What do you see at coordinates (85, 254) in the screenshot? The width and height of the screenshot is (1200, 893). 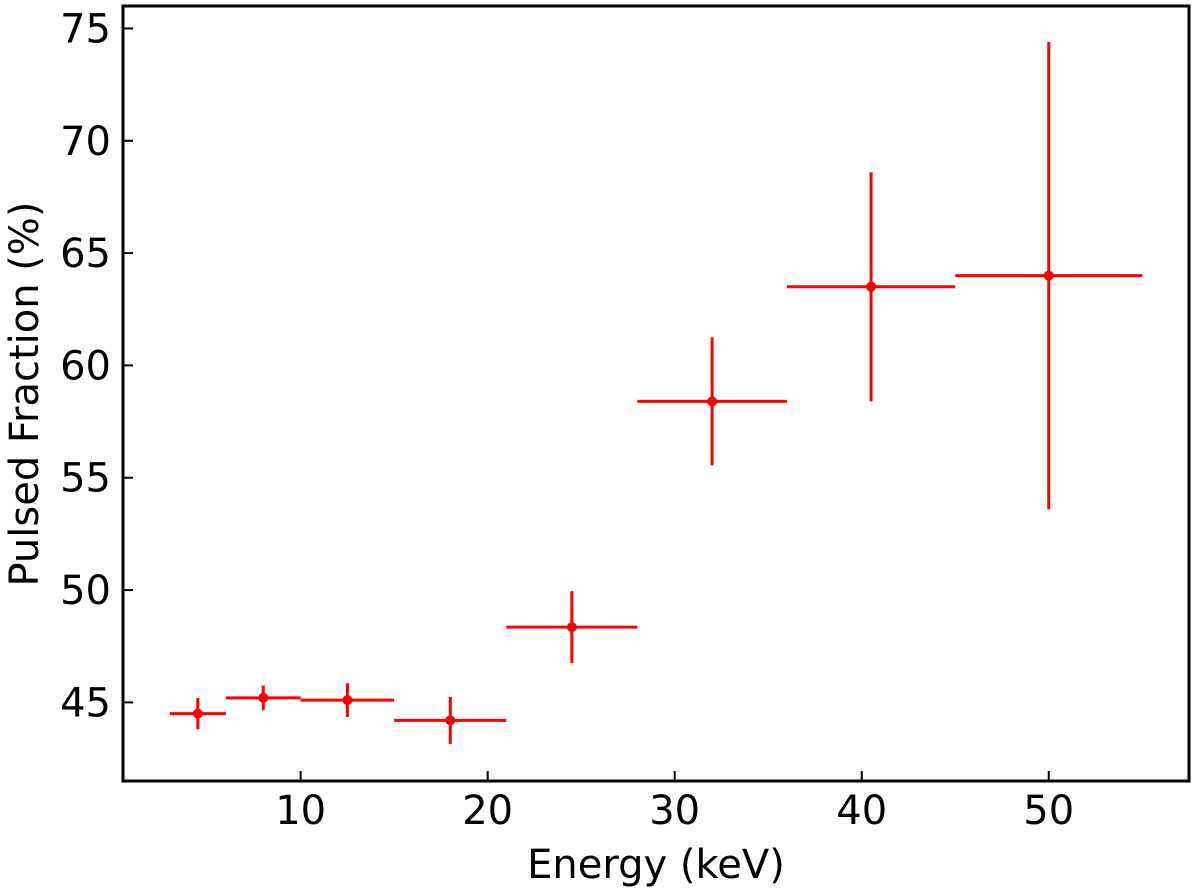 I see `y-tick-label: 65` at bounding box center [85, 254].